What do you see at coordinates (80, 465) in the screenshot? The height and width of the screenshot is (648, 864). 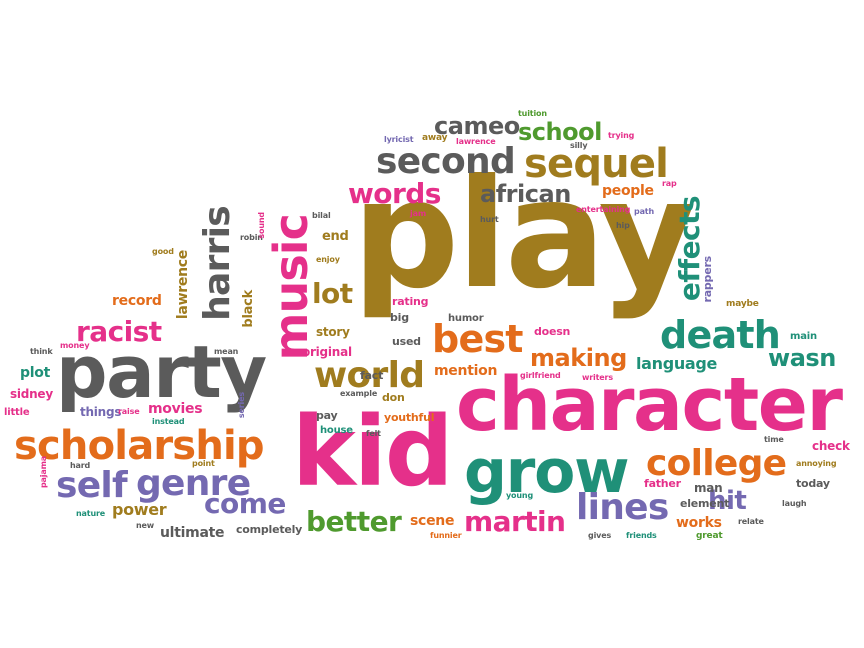 I see `word-hard: hard` at bounding box center [80, 465].